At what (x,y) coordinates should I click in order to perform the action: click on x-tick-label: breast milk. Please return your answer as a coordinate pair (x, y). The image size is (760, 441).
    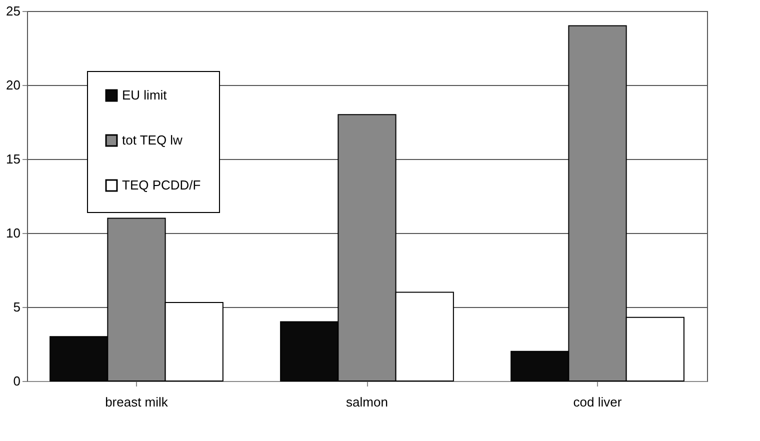
    Looking at the image, I should click on (136, 402).